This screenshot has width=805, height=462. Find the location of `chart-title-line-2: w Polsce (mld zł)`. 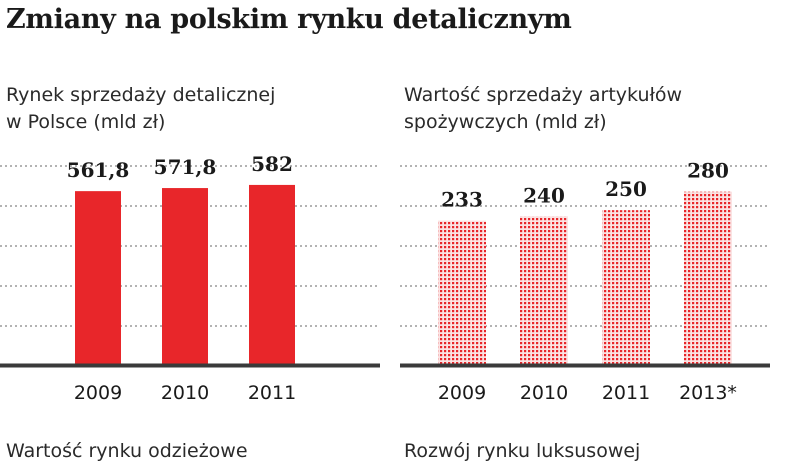

chart-title-line-2: w Polsce (mld zł) is located at coordinates (86, 122).